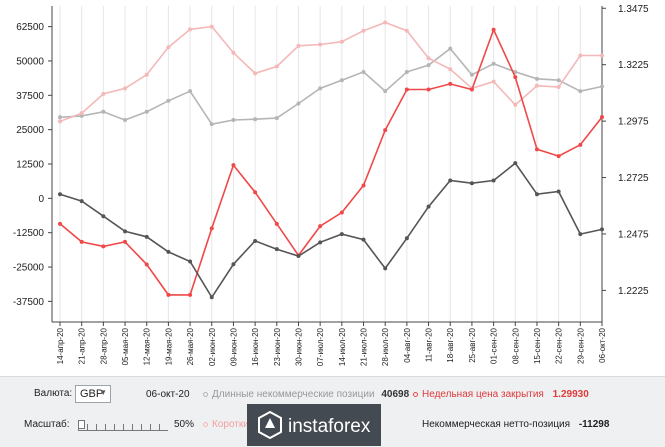 The height and width of the screenshot is (447, 665). I want to click on scale-slider-thumb, so click(81, 424).